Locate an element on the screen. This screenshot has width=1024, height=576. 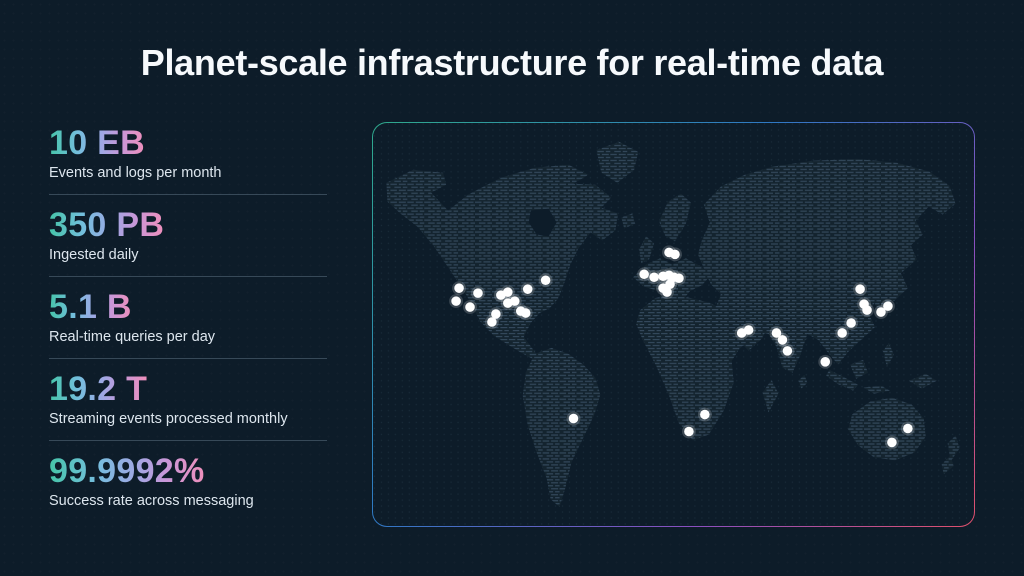
island-japan is located at coordinates (886, 295).